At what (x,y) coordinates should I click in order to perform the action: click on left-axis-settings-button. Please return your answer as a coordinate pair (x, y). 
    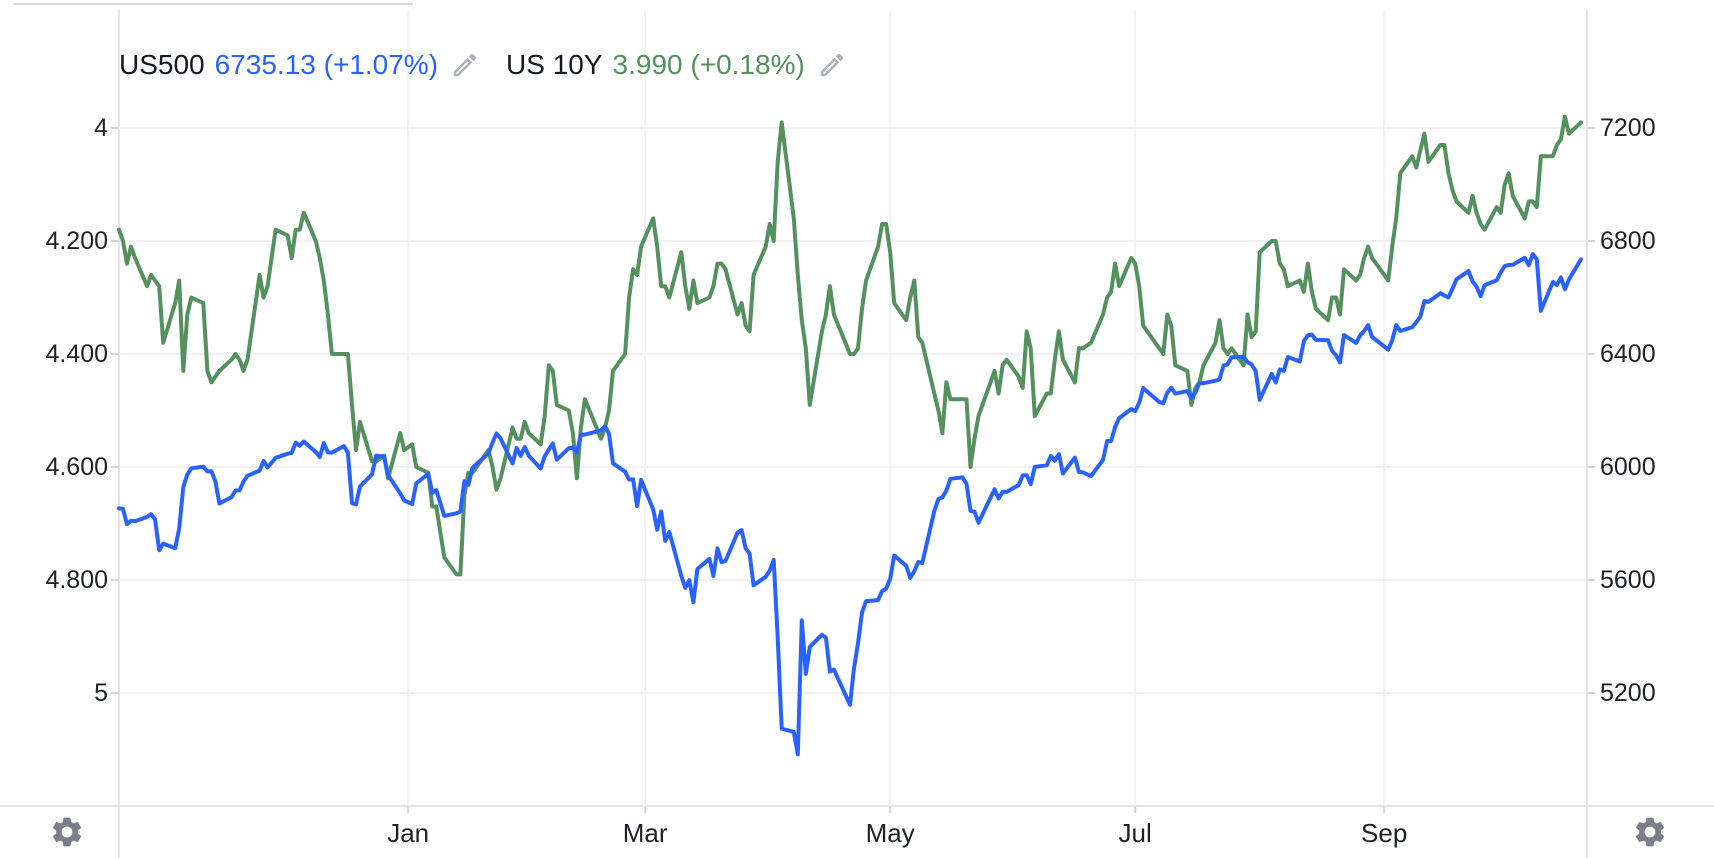
    Looking at the image, I should click on (67, 832).